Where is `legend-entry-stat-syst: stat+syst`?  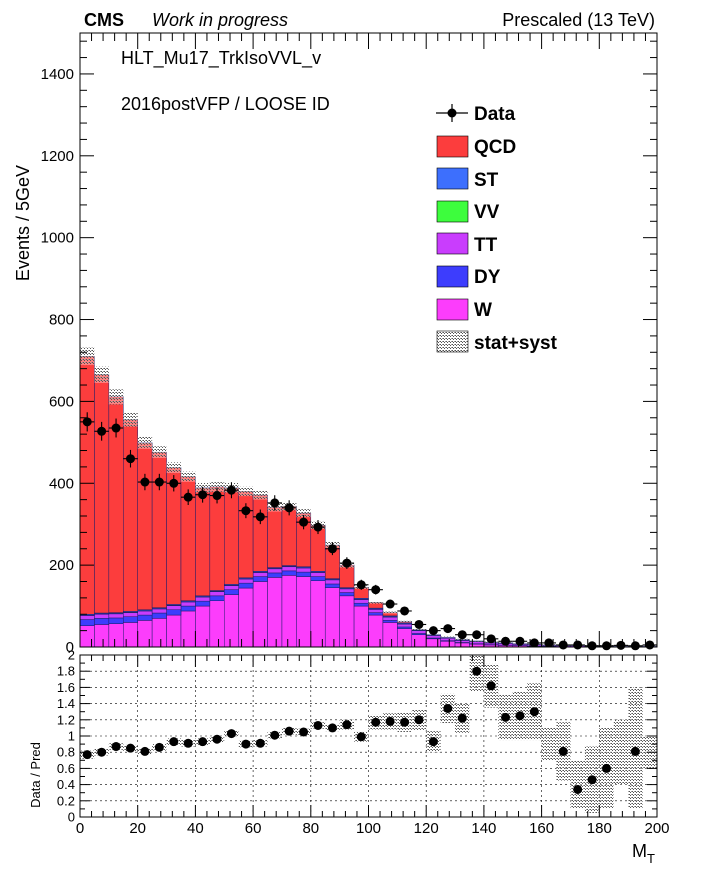
legend-entry-stat-syst: stat+syst is located at coordinates (497, 342).